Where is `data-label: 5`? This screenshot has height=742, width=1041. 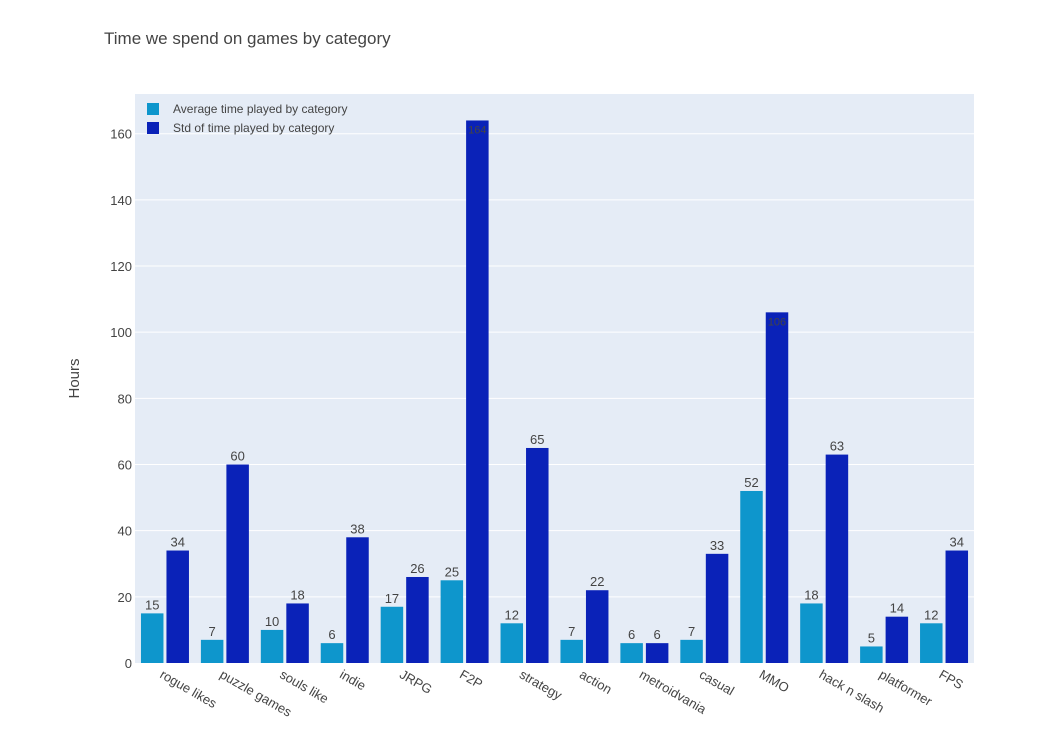
data-label: 5 is located at coordinates (871, 637).